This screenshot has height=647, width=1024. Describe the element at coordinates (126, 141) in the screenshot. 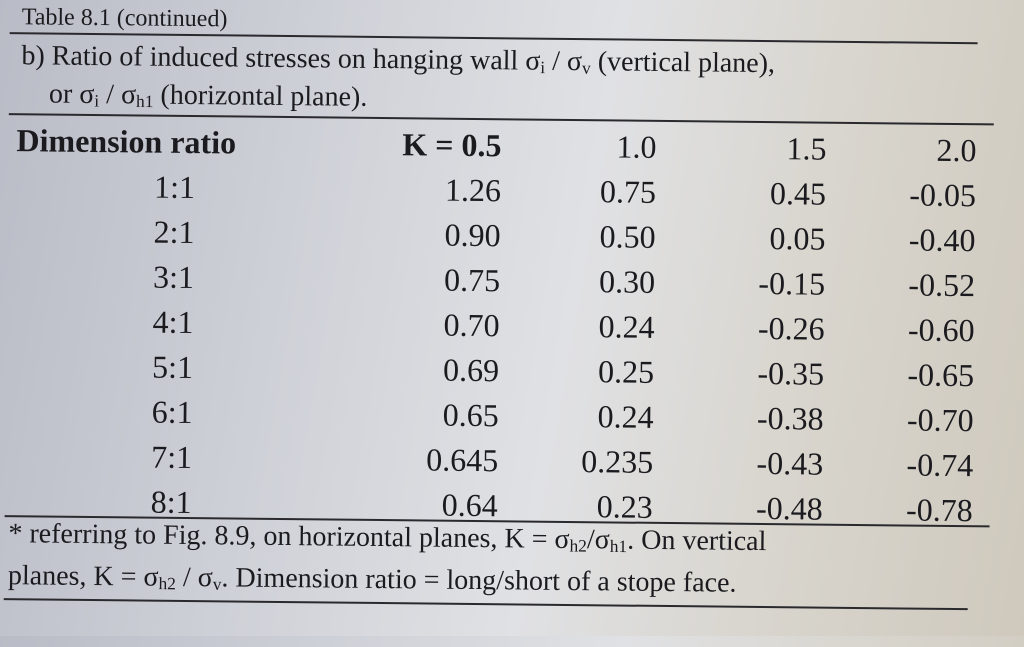

I see `header-dimension-ratio: Dimension ratio` at that location.